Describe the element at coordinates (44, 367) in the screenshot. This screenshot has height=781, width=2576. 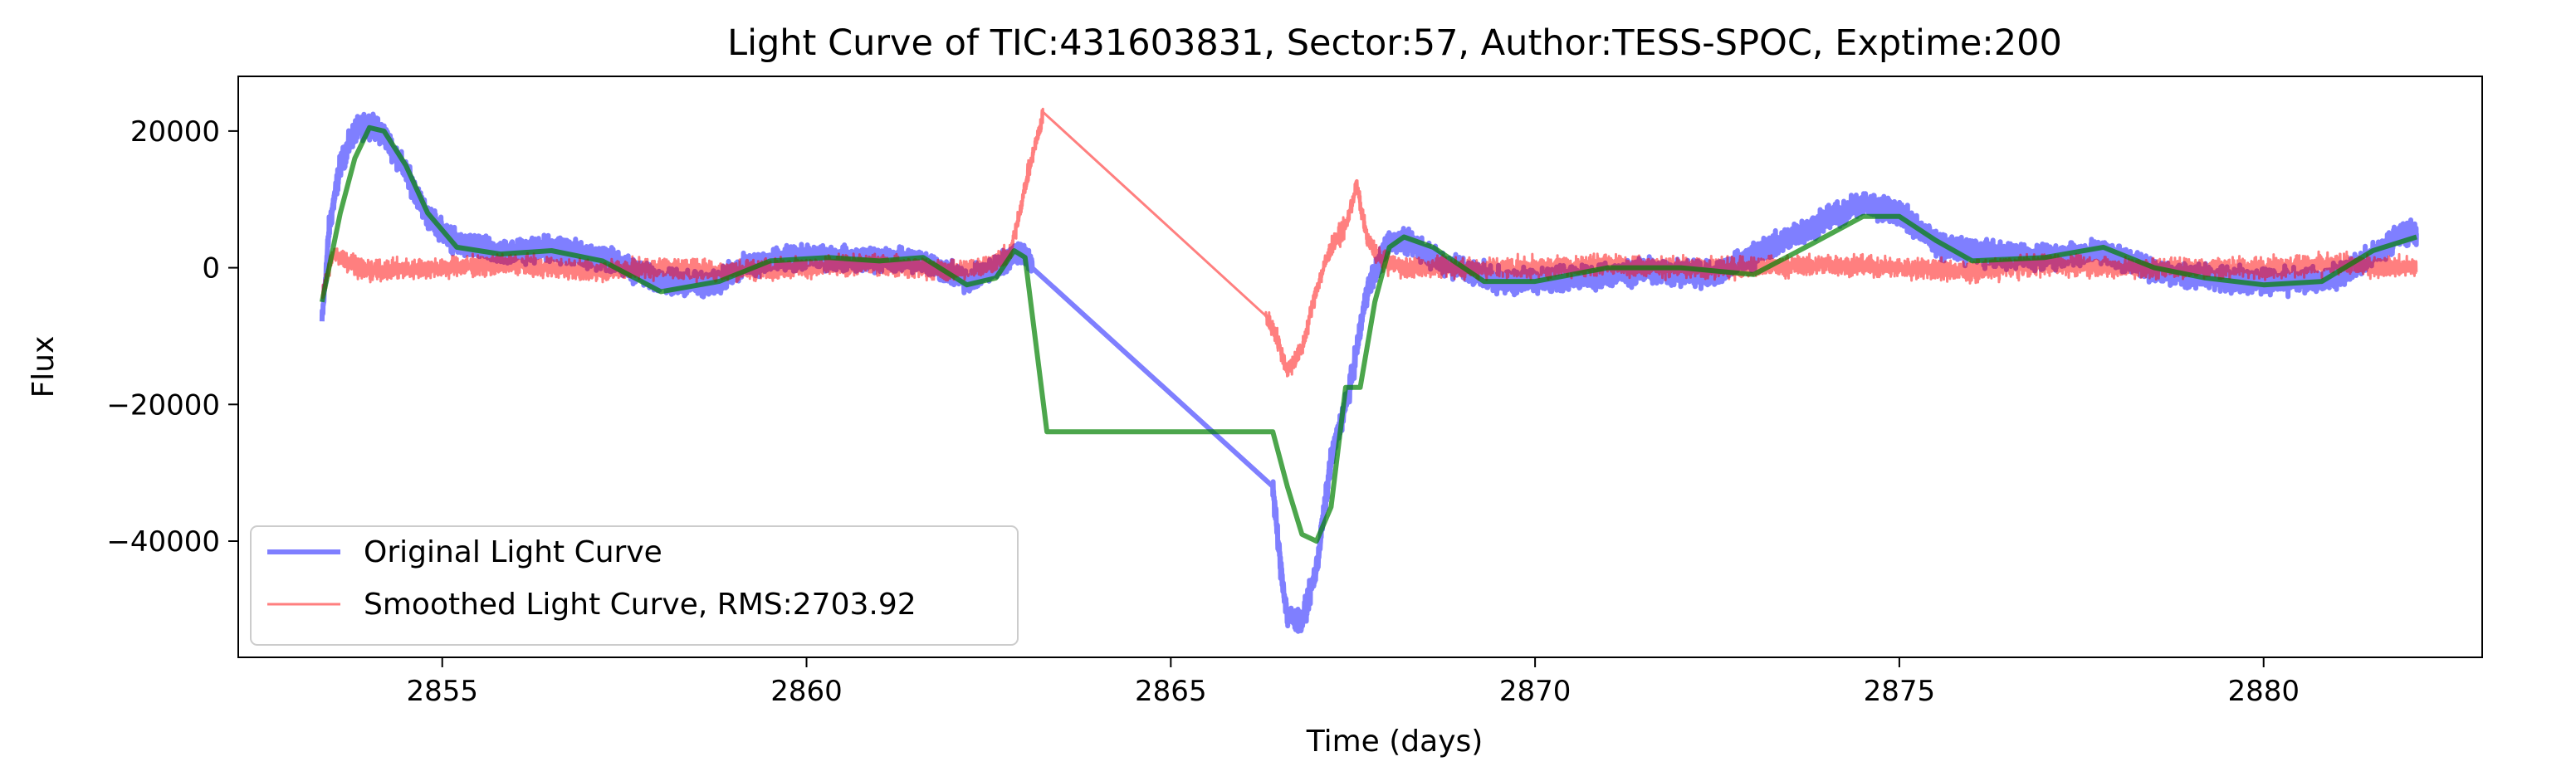
I see `y-axis-label: Flux` at that location.